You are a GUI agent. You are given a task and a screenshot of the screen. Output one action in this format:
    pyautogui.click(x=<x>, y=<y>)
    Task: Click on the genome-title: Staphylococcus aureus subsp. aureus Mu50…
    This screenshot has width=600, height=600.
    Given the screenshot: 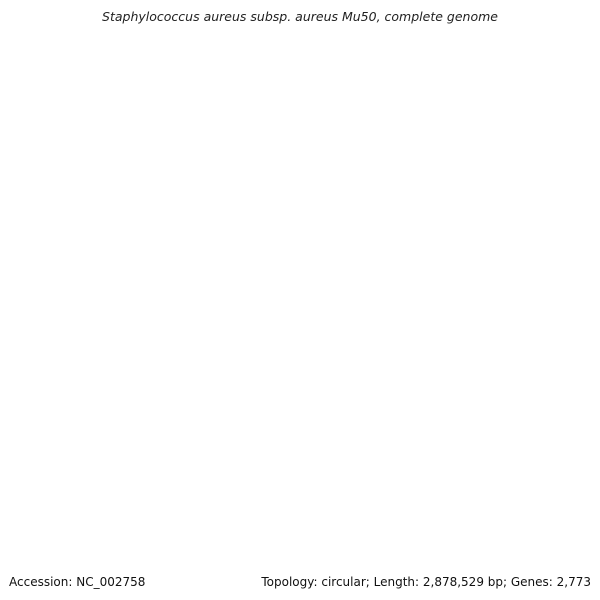 What is the action you would take?
    pyautogui.click(x=300, y=16)
    